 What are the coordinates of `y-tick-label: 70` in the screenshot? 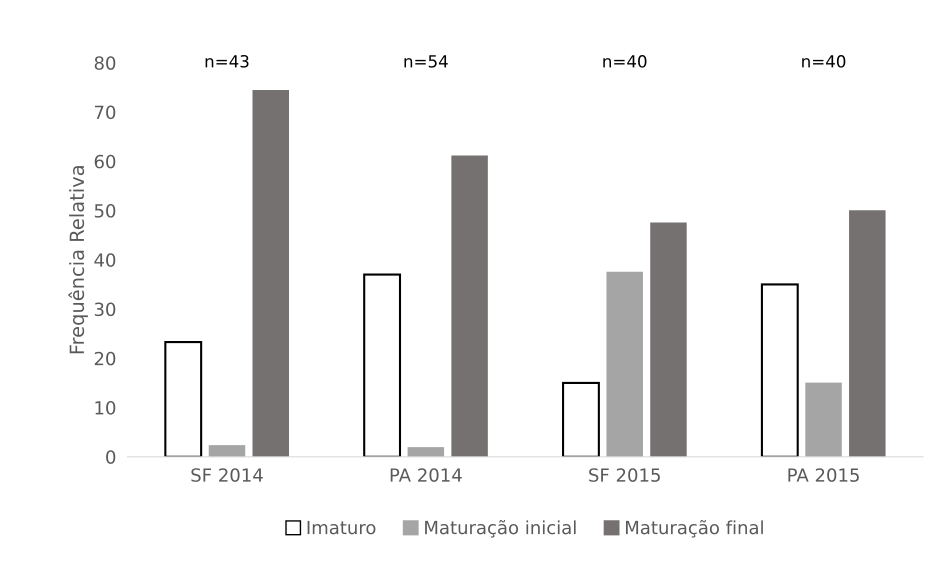 It's located at (105, 113).